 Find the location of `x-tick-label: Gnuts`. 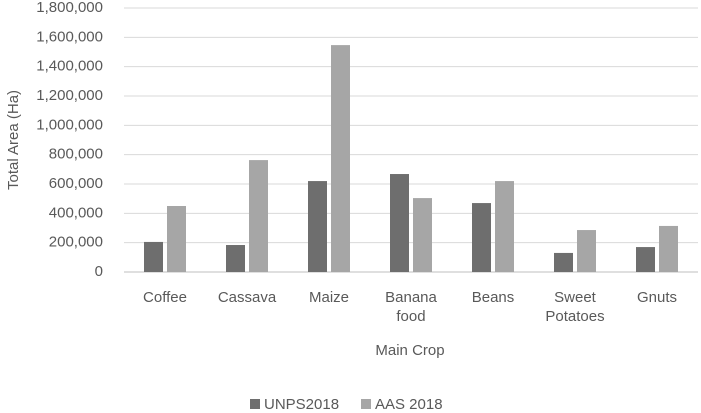

x-tick-label: Gnuts is located at coordinates (657, 297).